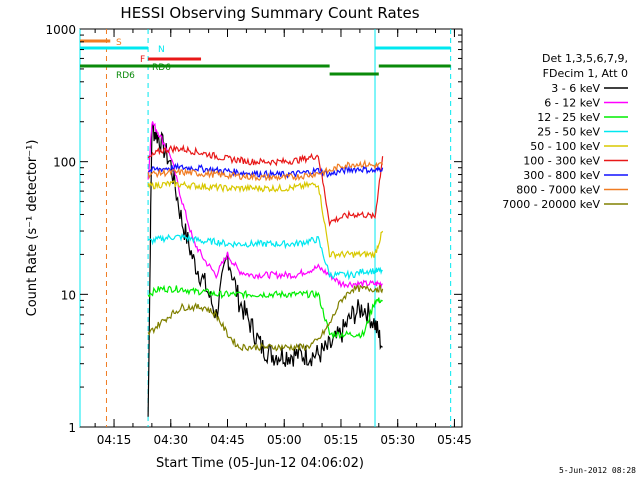  Describe the element at coordinates (265, 59) in the screenshot. I see `observing-flags: S N F RD6 RD6` at that location.